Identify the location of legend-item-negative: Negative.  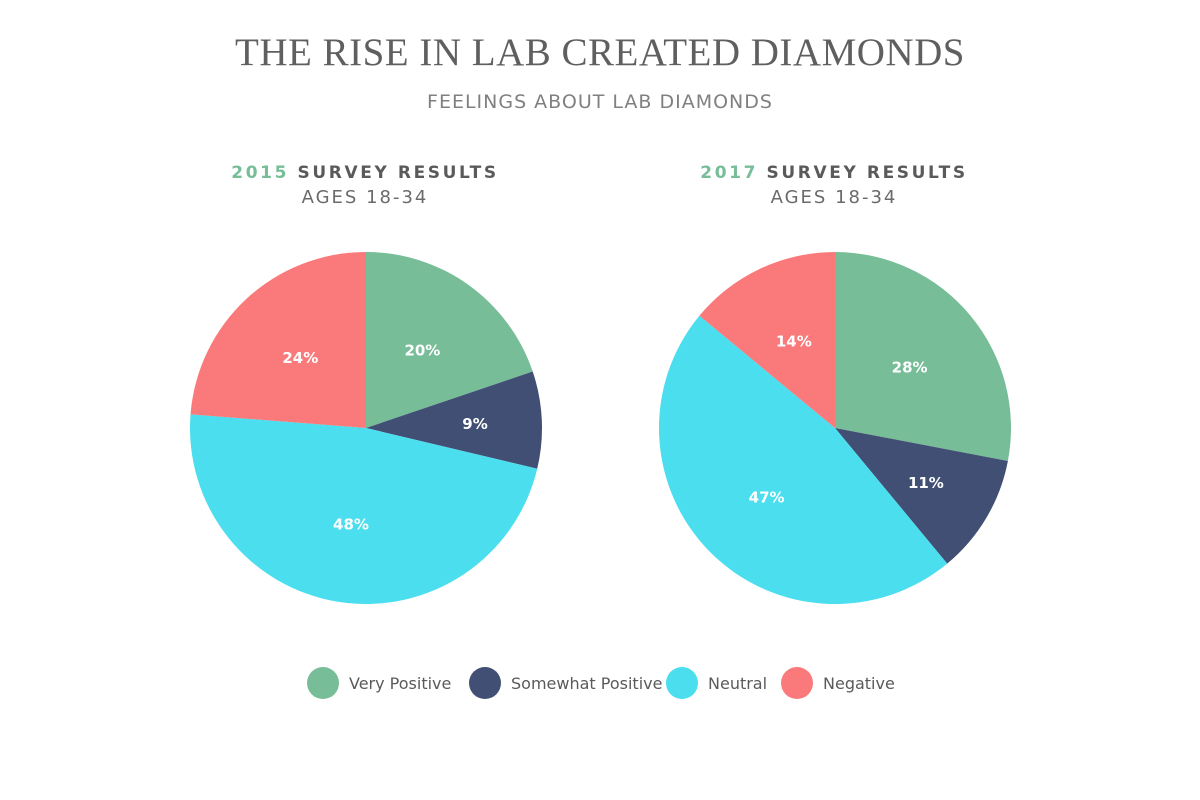
(838, 683).